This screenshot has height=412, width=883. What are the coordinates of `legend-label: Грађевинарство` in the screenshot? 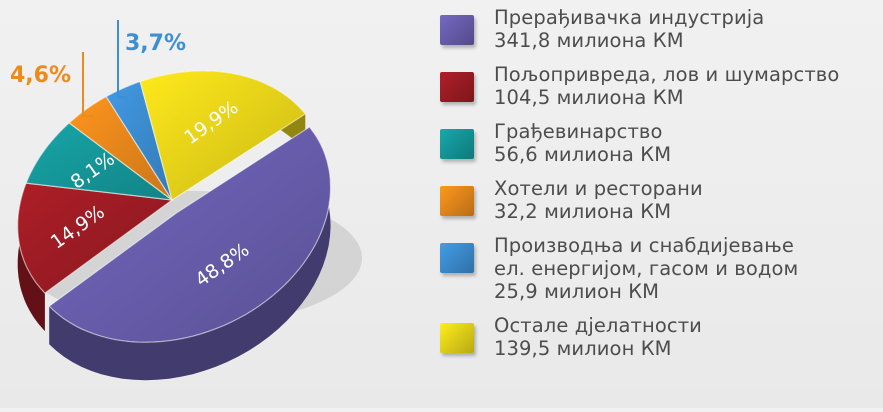 It's located at (578, 131).